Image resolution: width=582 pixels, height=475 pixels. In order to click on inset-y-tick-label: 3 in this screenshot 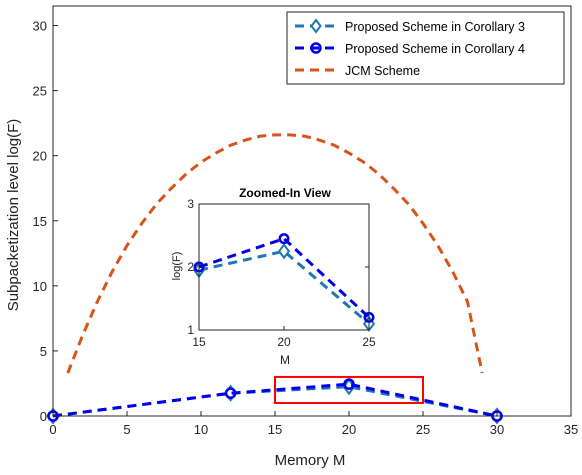, I will do `click(190, 204)`.